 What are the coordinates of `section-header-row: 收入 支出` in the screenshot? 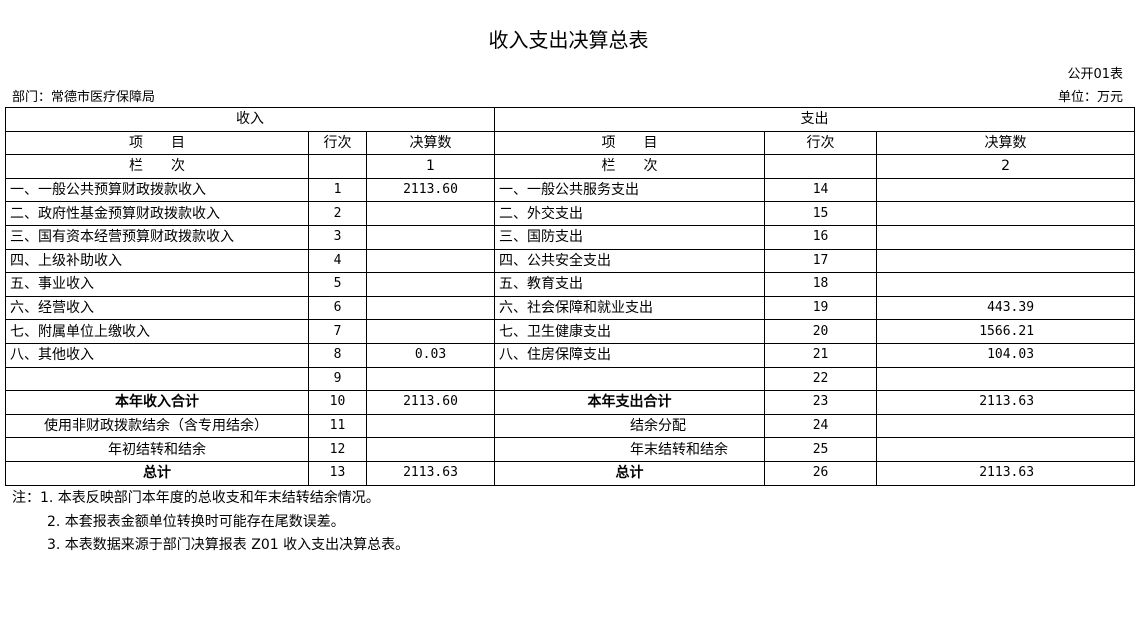 It's located at (570, 119).